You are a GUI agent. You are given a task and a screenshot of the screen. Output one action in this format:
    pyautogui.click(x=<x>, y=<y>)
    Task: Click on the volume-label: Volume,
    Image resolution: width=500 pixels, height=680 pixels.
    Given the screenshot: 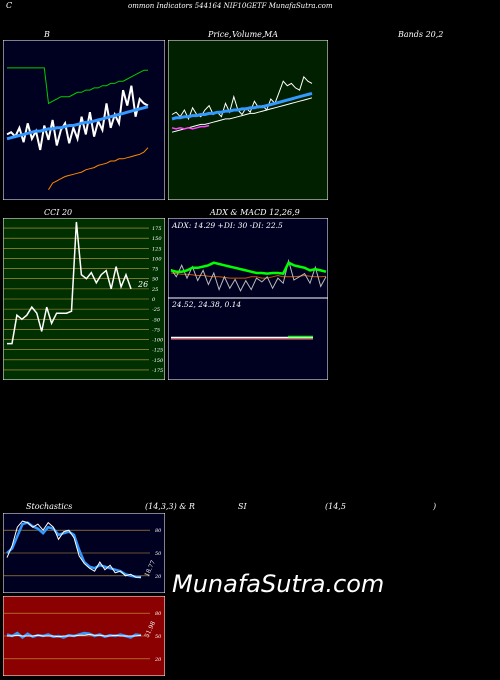 What is the action you would take?
    pyautogui.click(x=248, y=34)
    